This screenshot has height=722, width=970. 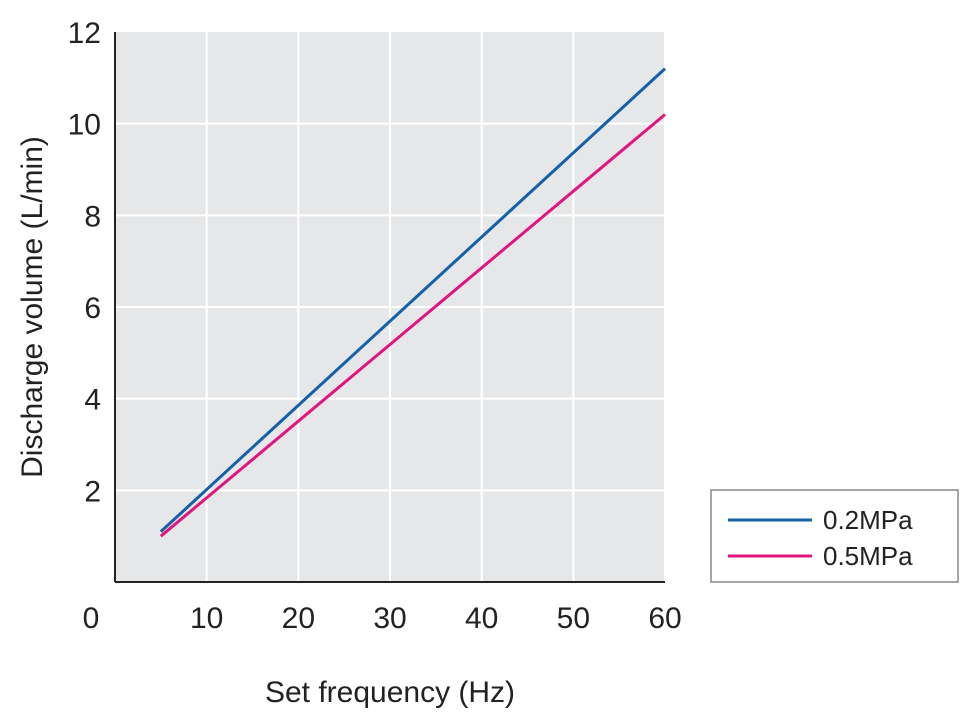 I want to click on legend-label-0.5MPa: 0.5MPa, so click(x=868, y=556).